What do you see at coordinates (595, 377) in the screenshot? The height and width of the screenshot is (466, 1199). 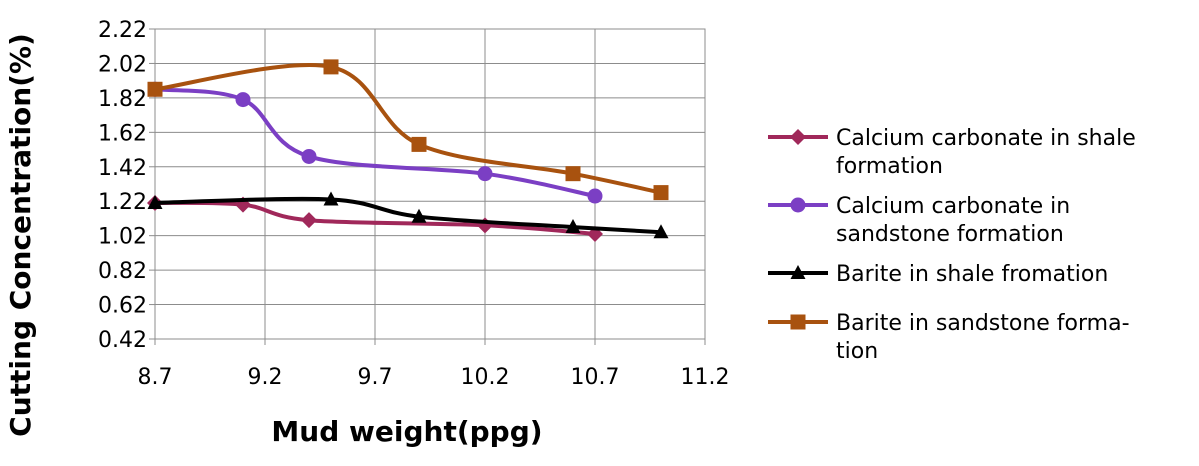 I see `x-tick-label: 10.7` at bounding box center [595, 377].